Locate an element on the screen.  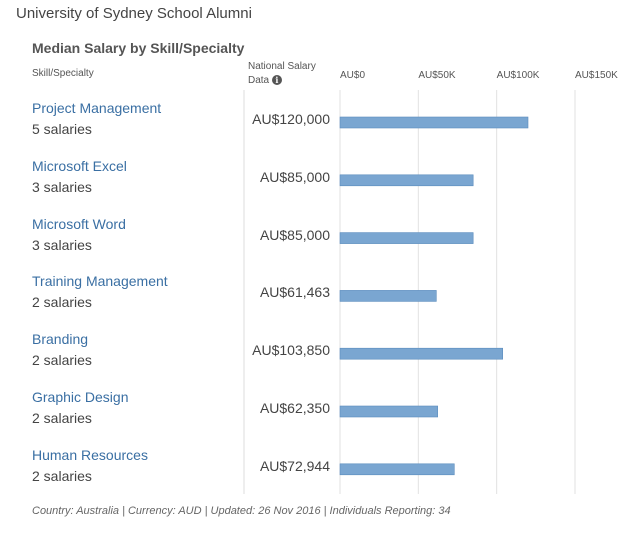
salary-value-label: AU$103,850 is located at coordinates (291, 350).